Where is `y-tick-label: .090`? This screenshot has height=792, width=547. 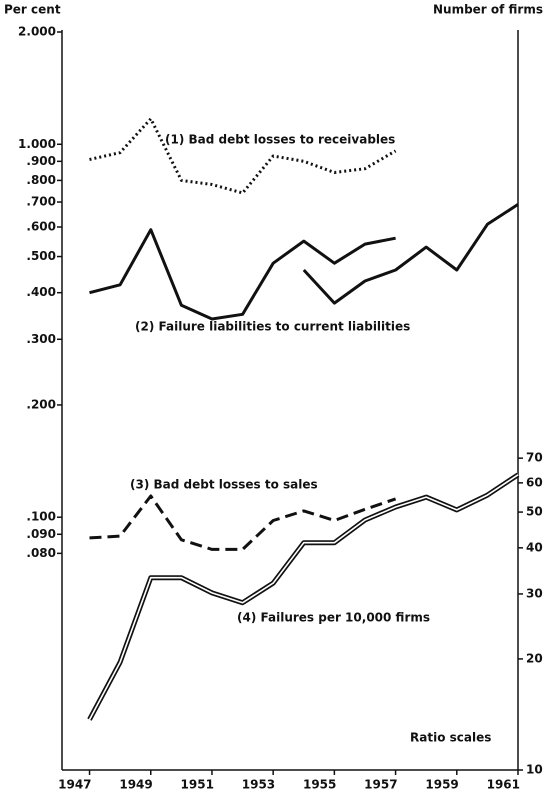
y-tick-label: .090 is located at coordinates (41, 534).